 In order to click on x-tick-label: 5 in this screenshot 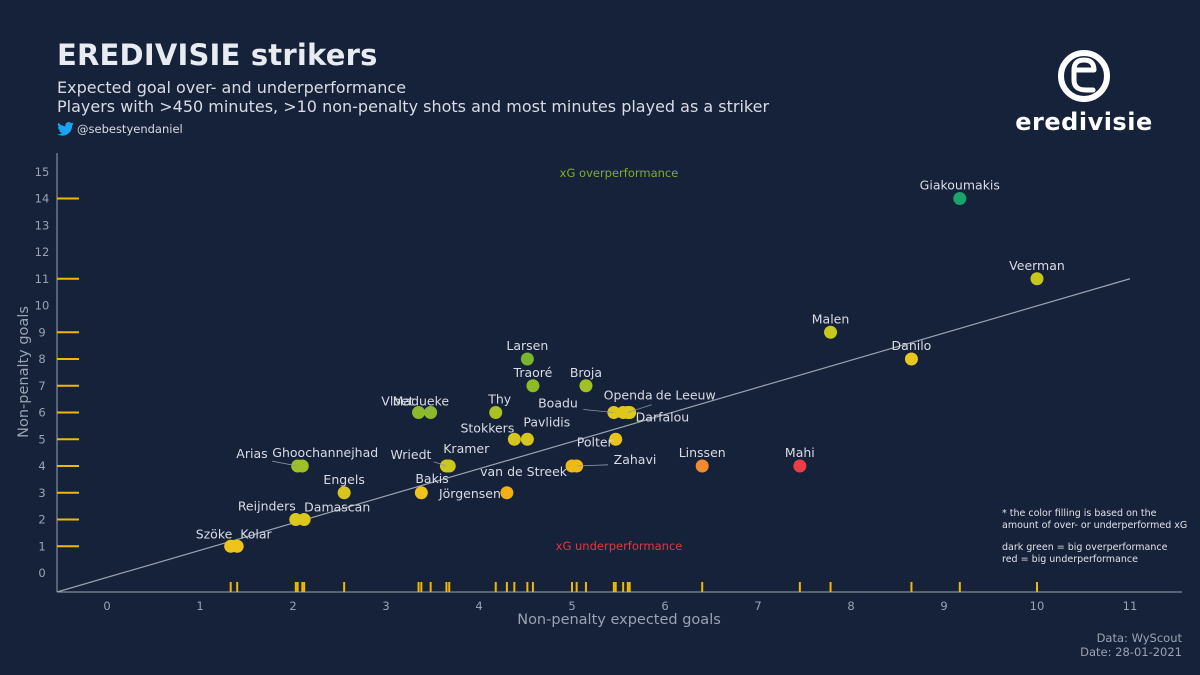, I will do `click(571, 606)`.